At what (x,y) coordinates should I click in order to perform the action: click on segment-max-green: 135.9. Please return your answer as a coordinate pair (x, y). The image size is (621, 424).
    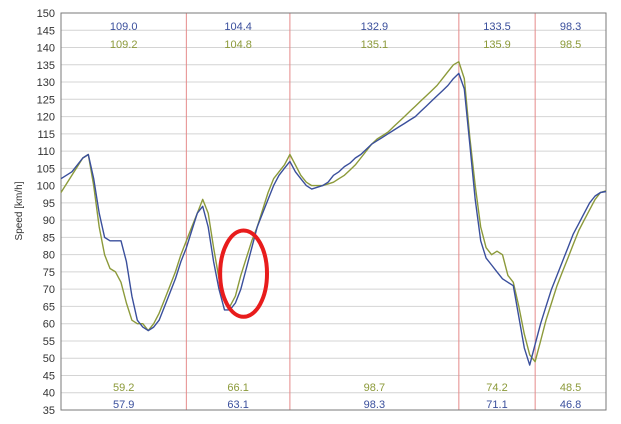
    Looking at the image, I should click on (497, 45).